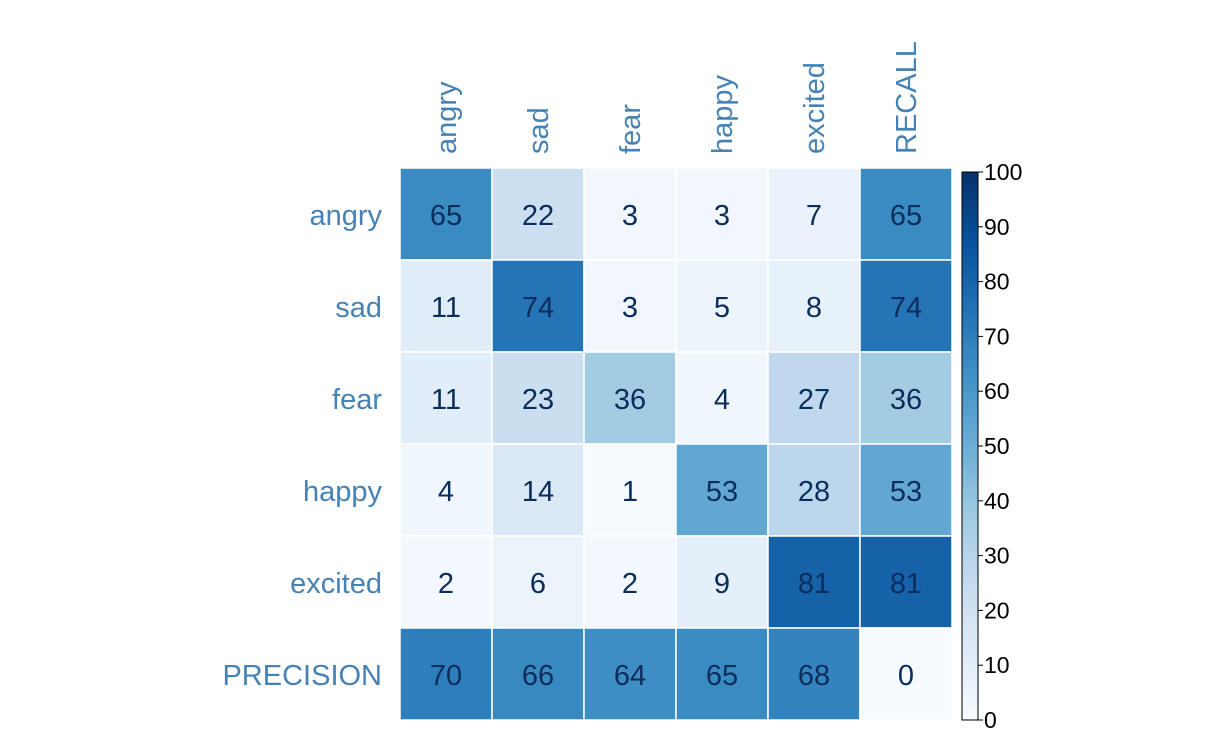  I want to click on colorbar: 0 10 20 30 40 50 60 70 80 90 100, so click(991, 446).